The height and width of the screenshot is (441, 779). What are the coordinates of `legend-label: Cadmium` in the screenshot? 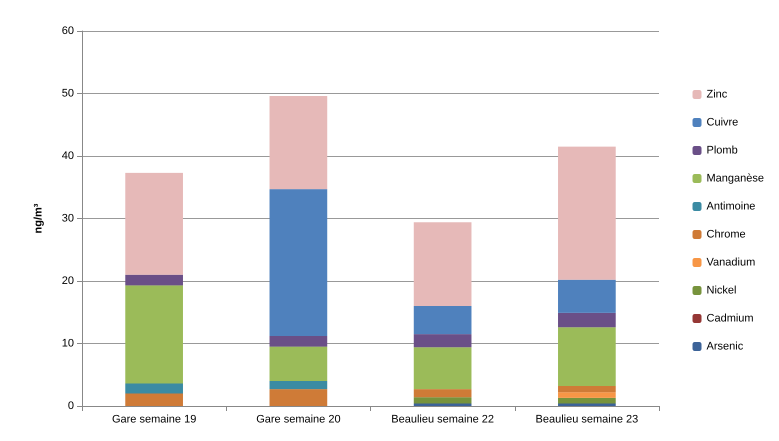 It's located at (730, 318).